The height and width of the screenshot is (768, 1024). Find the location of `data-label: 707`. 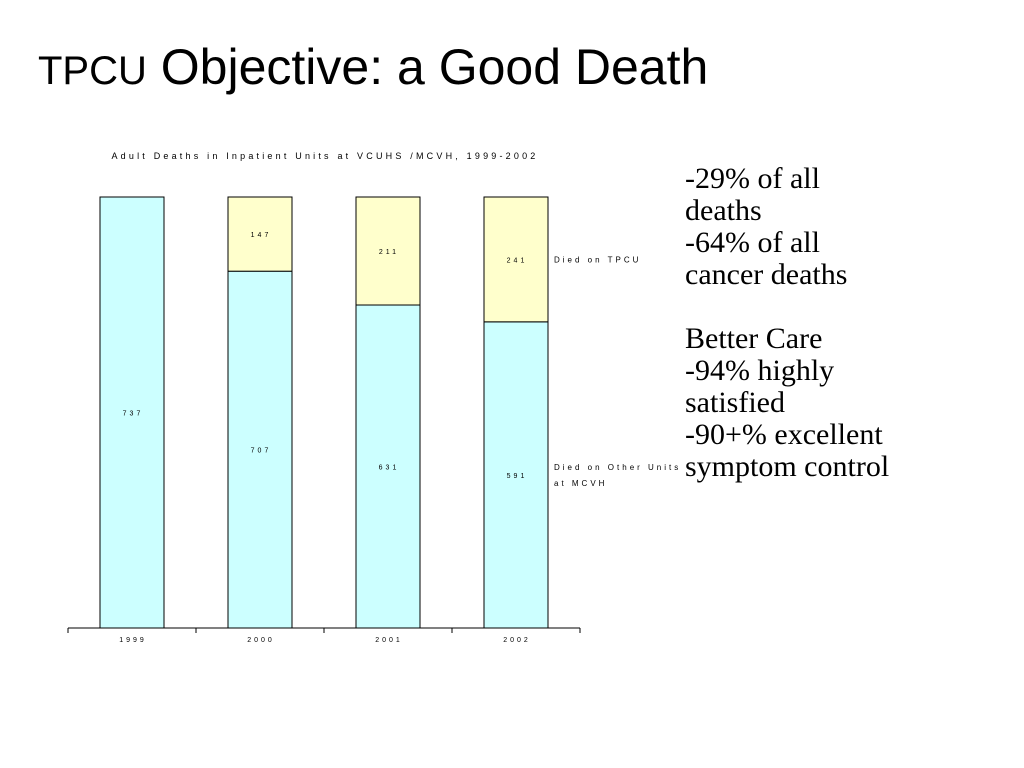

data-label: 707 is located at coordinates (261, 451).